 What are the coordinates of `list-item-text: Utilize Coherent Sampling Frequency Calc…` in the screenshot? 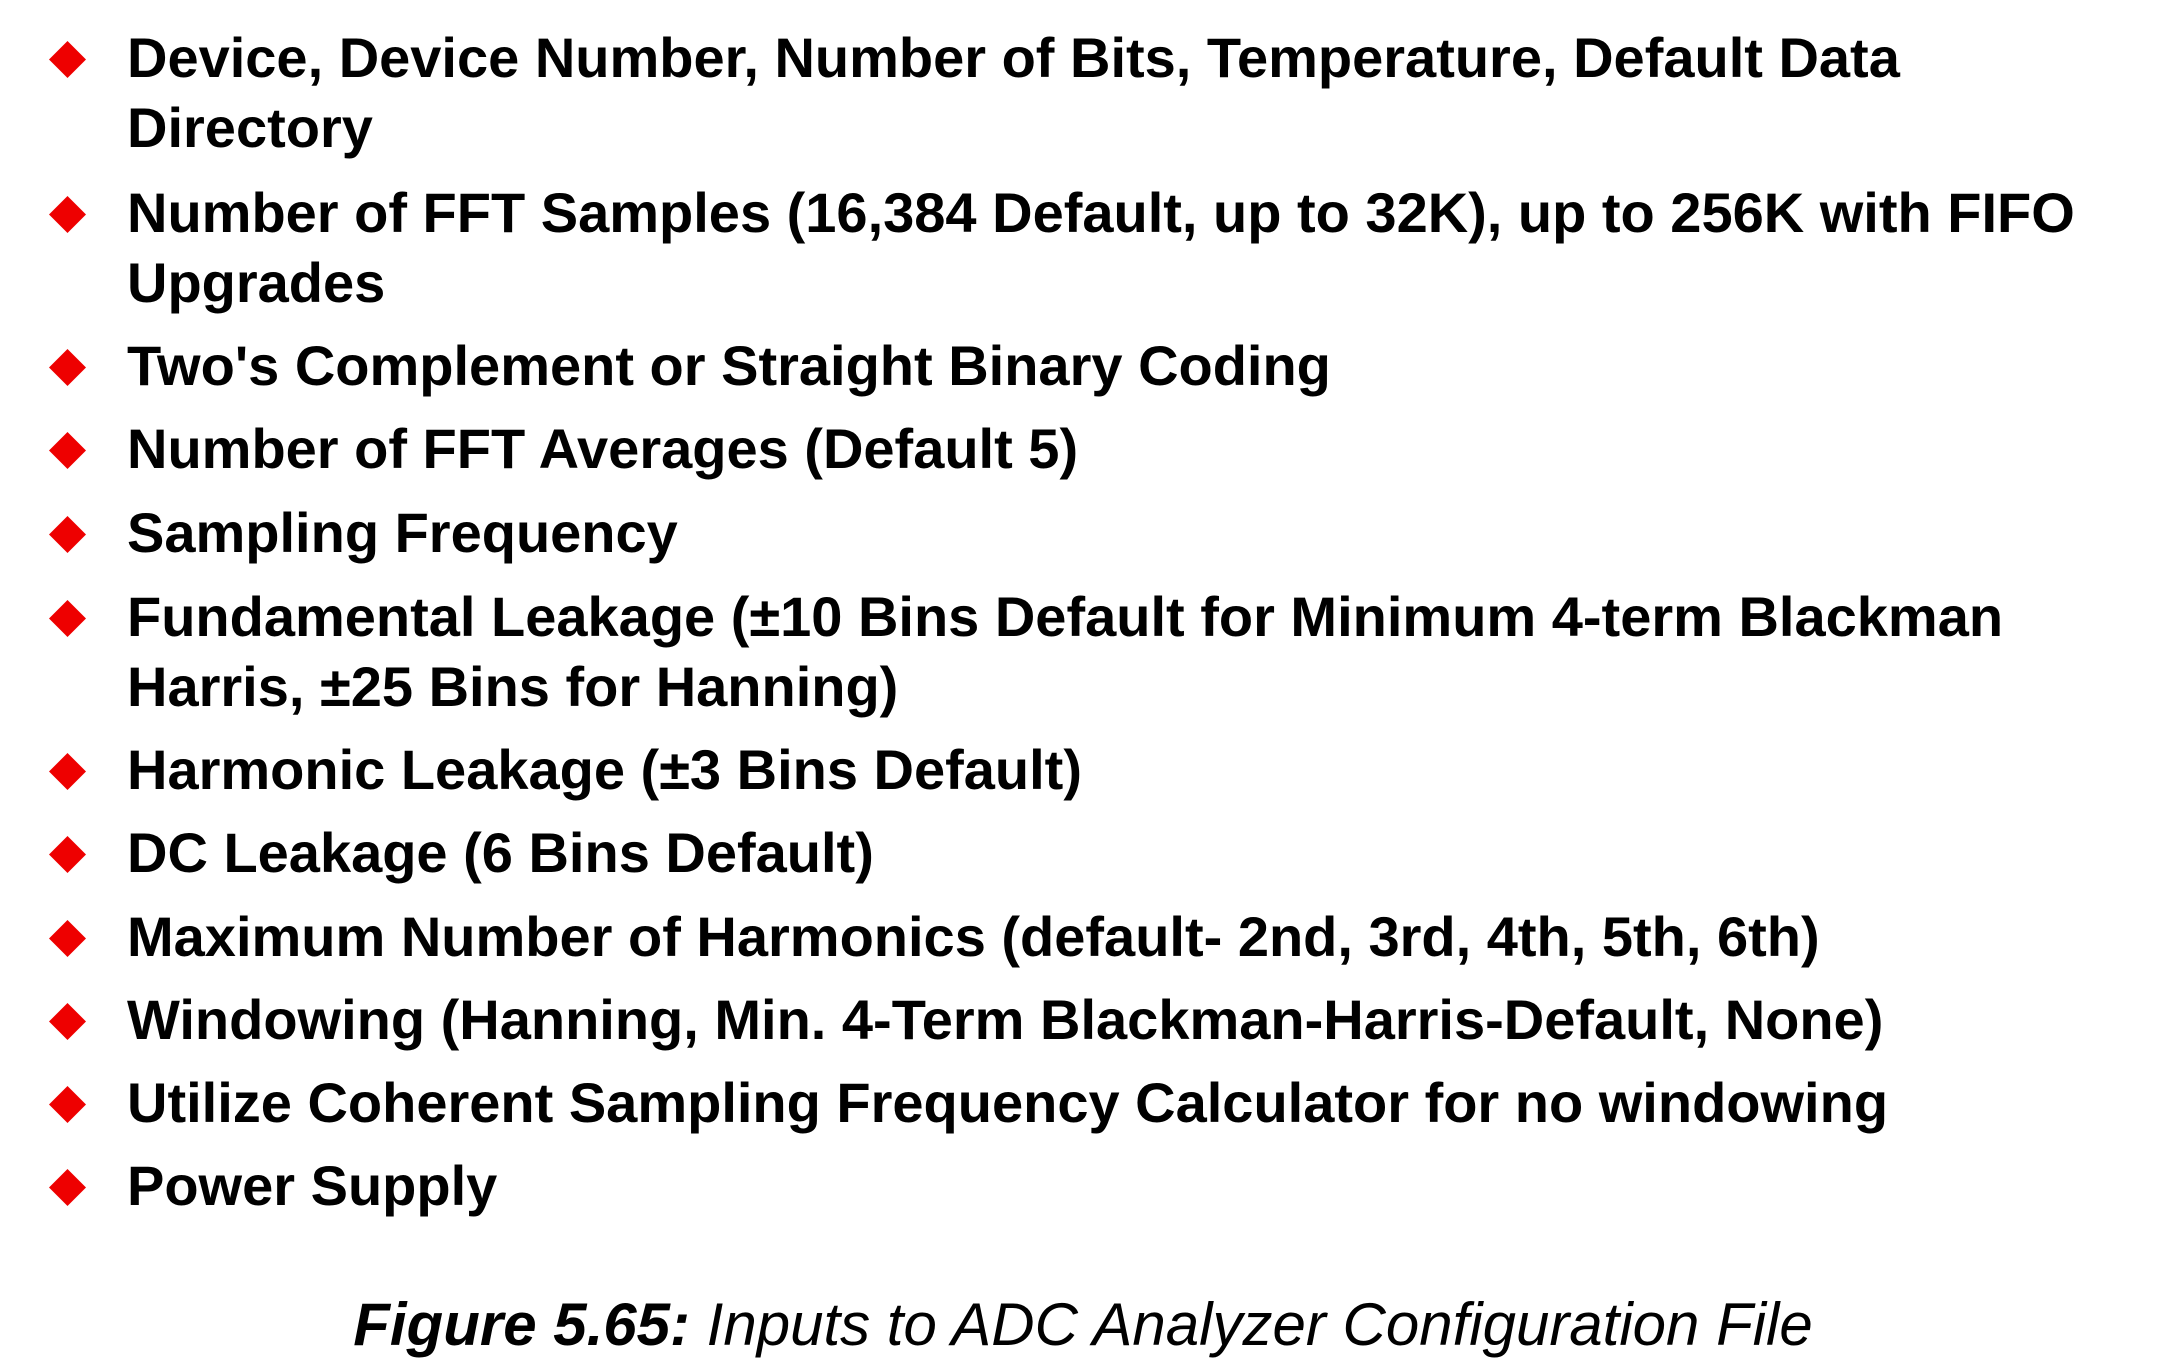 It's located at (1008, 1102).